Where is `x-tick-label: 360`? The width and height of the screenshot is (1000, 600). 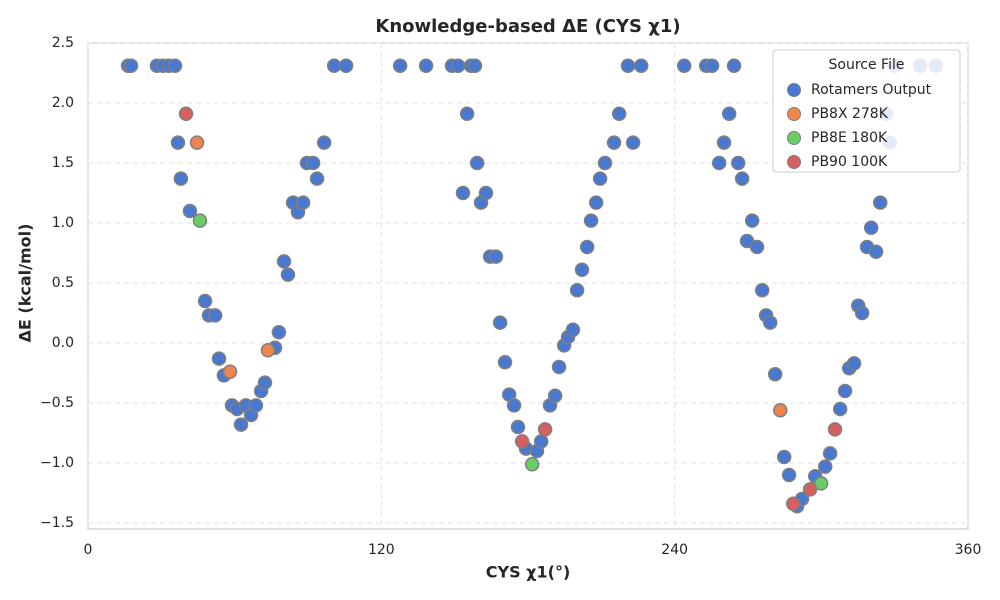
x-tick-label: 360 is located at coordinates (968, 550).